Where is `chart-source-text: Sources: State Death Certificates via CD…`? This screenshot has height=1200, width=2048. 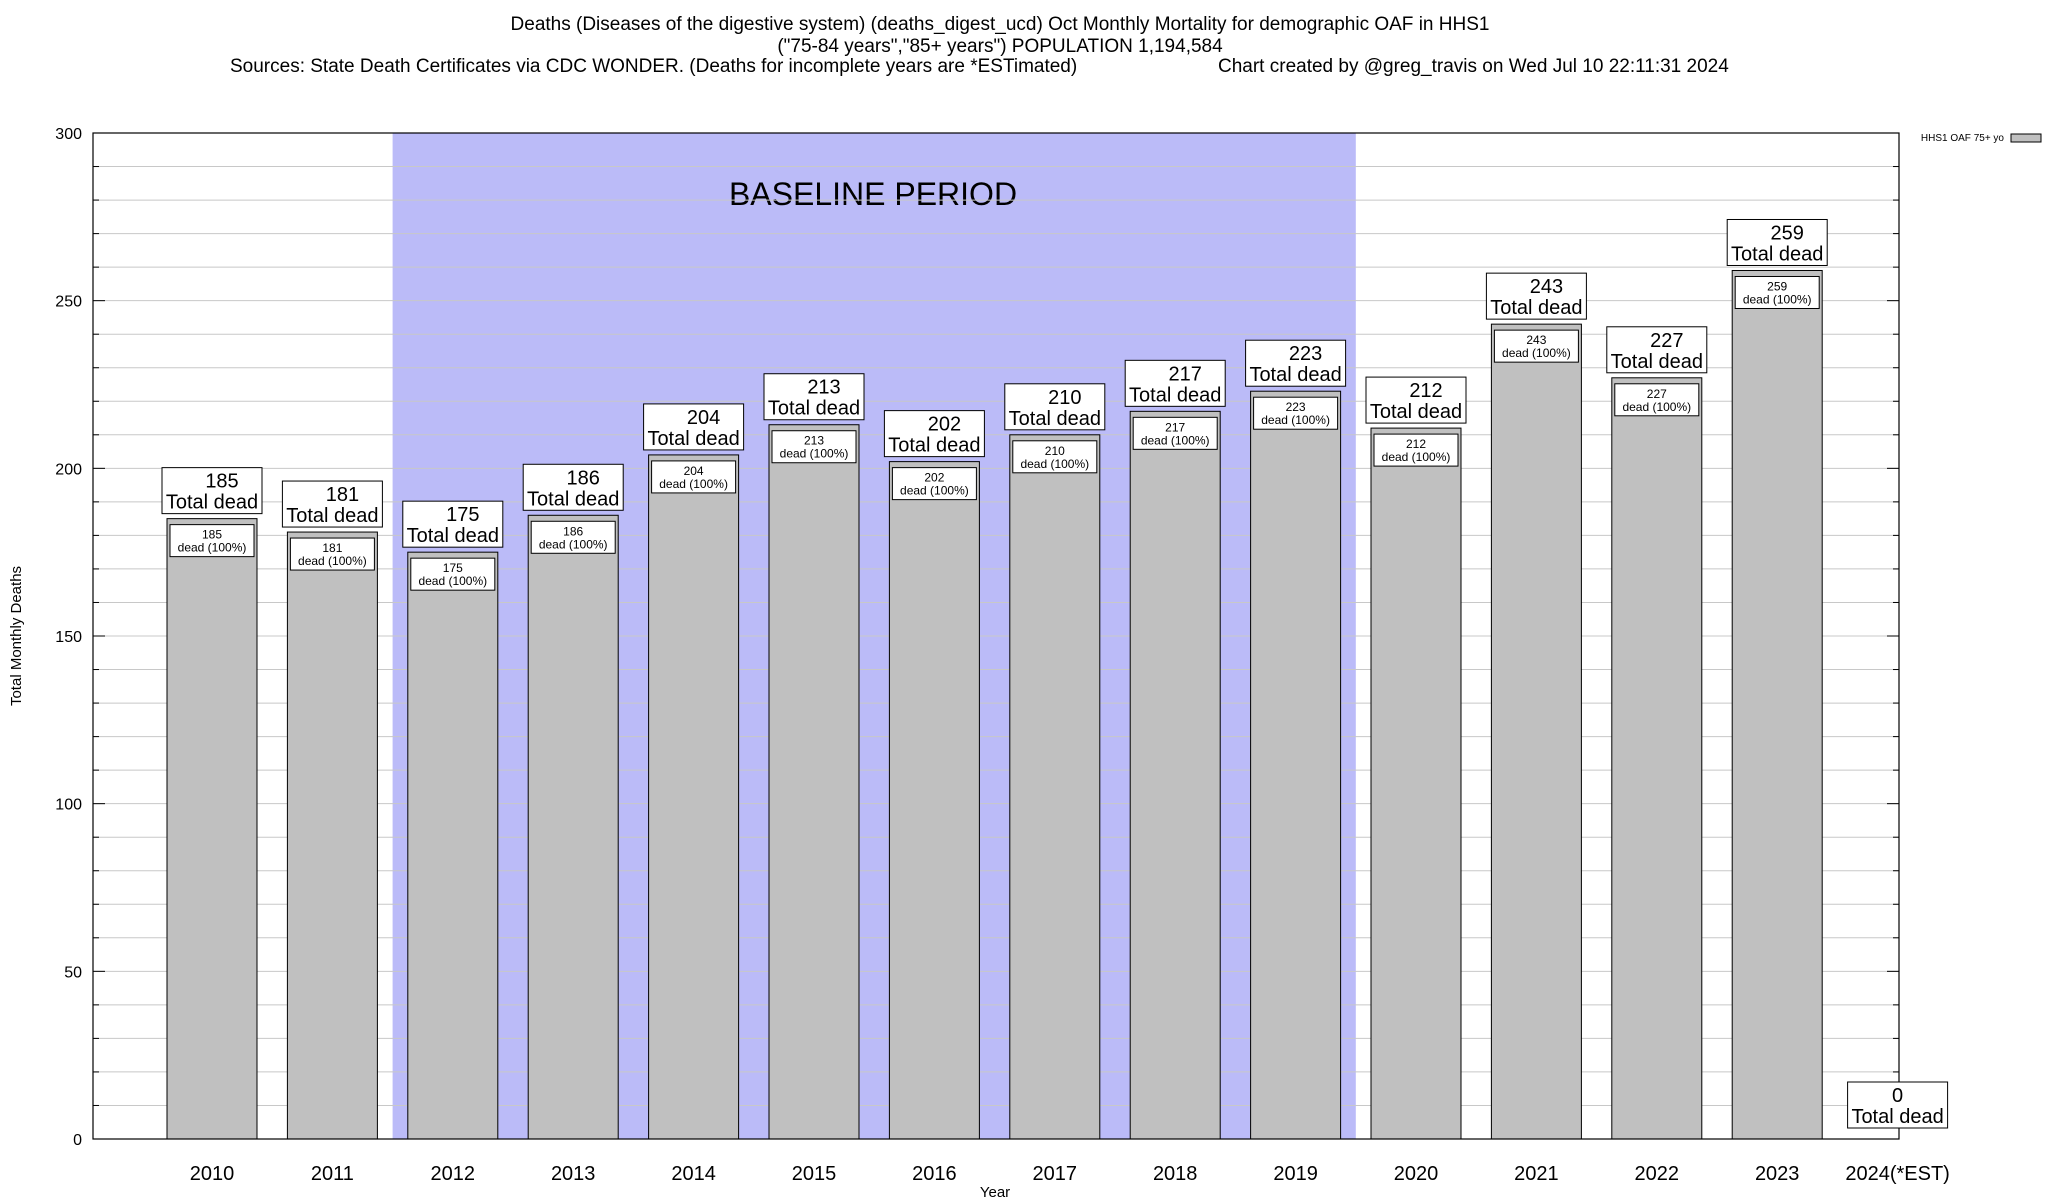
chart-source-text: Sources: State Death Certificates via CD… is located at coordinates (653, 66).